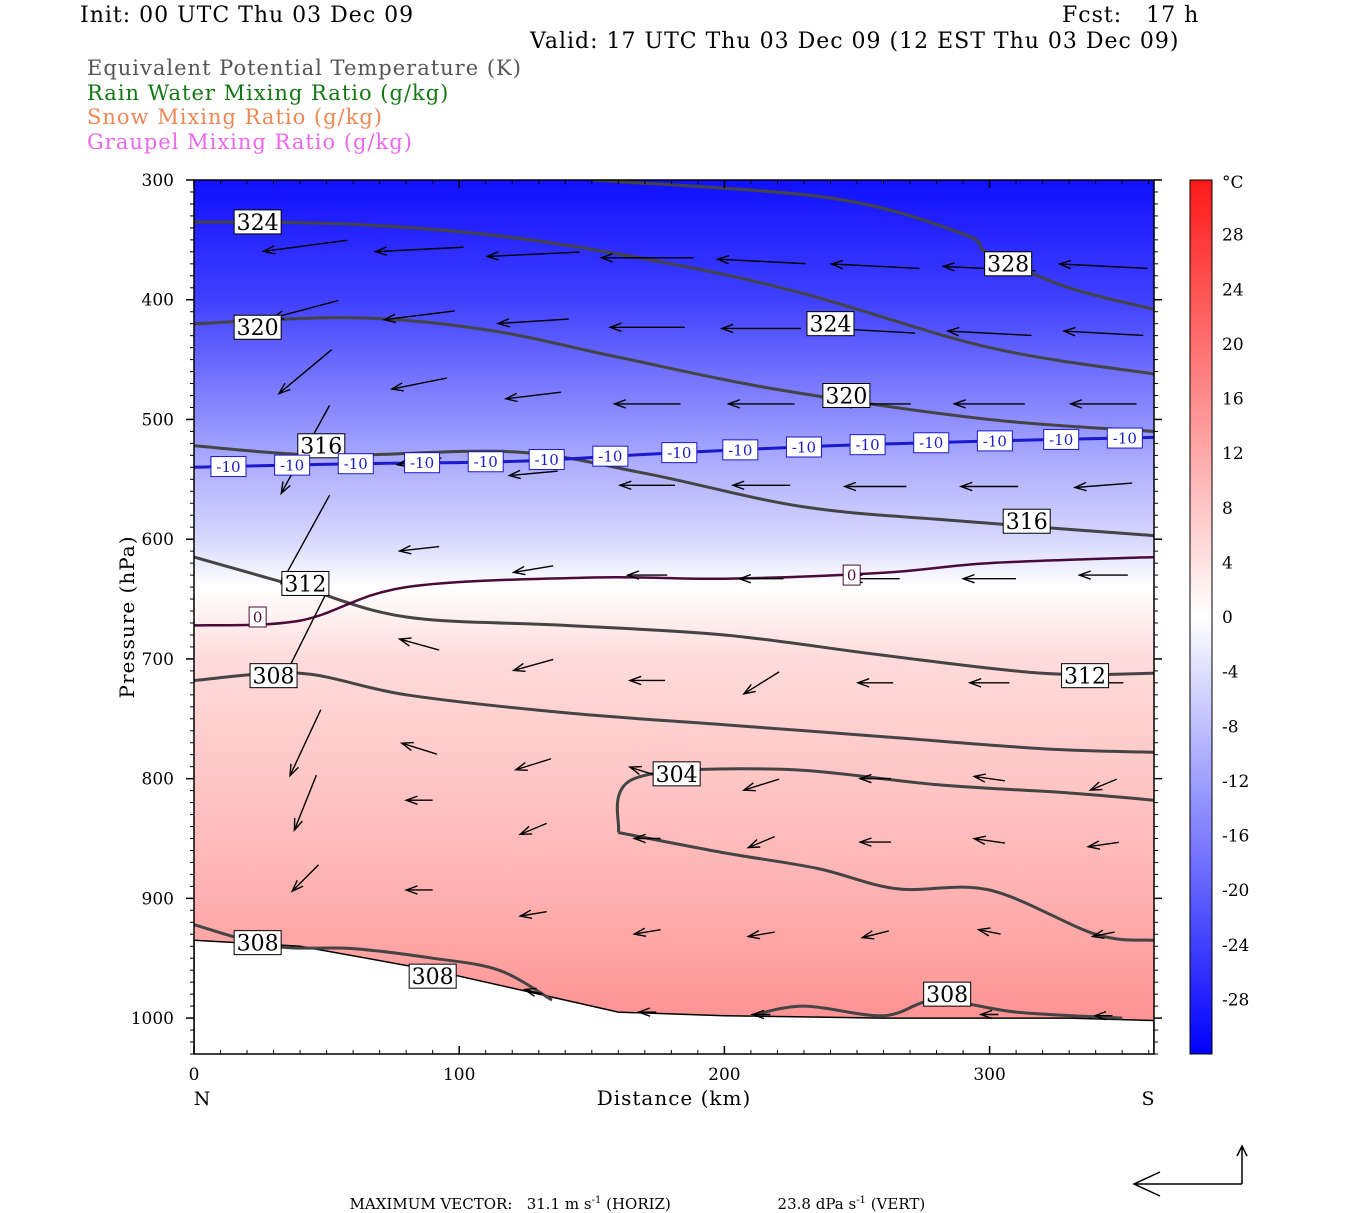  Describe the element at coordinates (431, 1204) in the screenshot. I see `max-vector-label: MAXIMUM VECTOR:` at that location.